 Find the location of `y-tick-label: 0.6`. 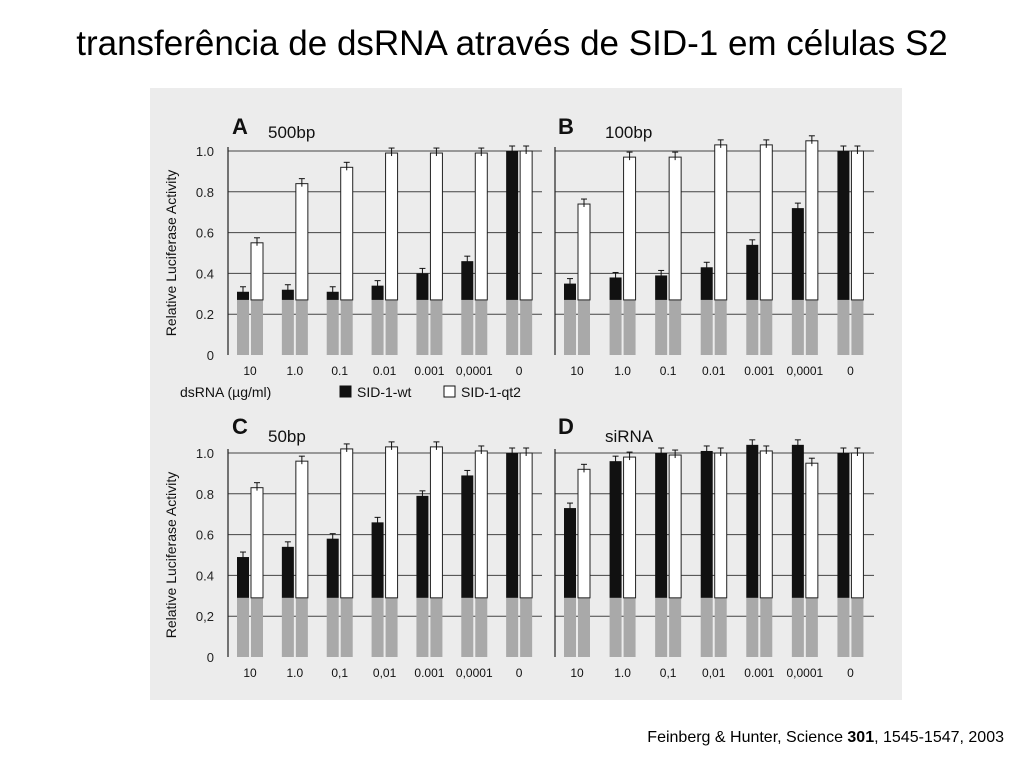

y-tick-label: 0.6 is located at coordinates (205, 233).